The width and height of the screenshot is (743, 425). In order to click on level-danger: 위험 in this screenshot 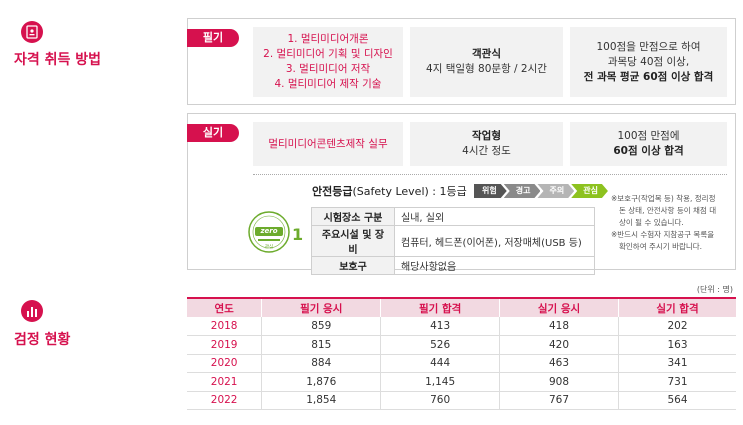, I will do `click(490, 191)`.